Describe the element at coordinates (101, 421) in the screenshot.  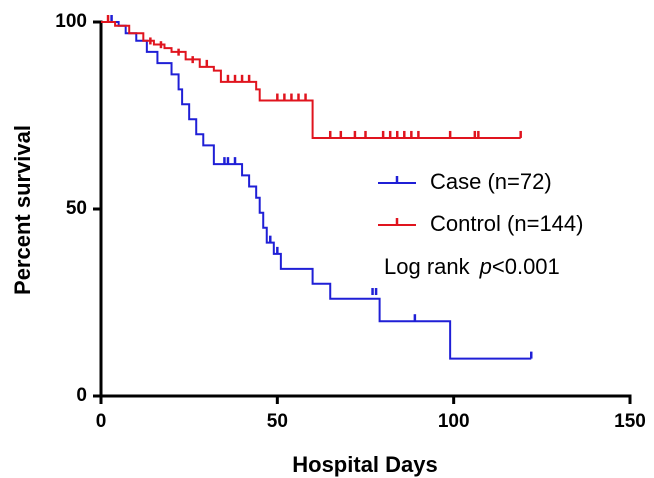
I see `x-tick-label: 0` at that location.